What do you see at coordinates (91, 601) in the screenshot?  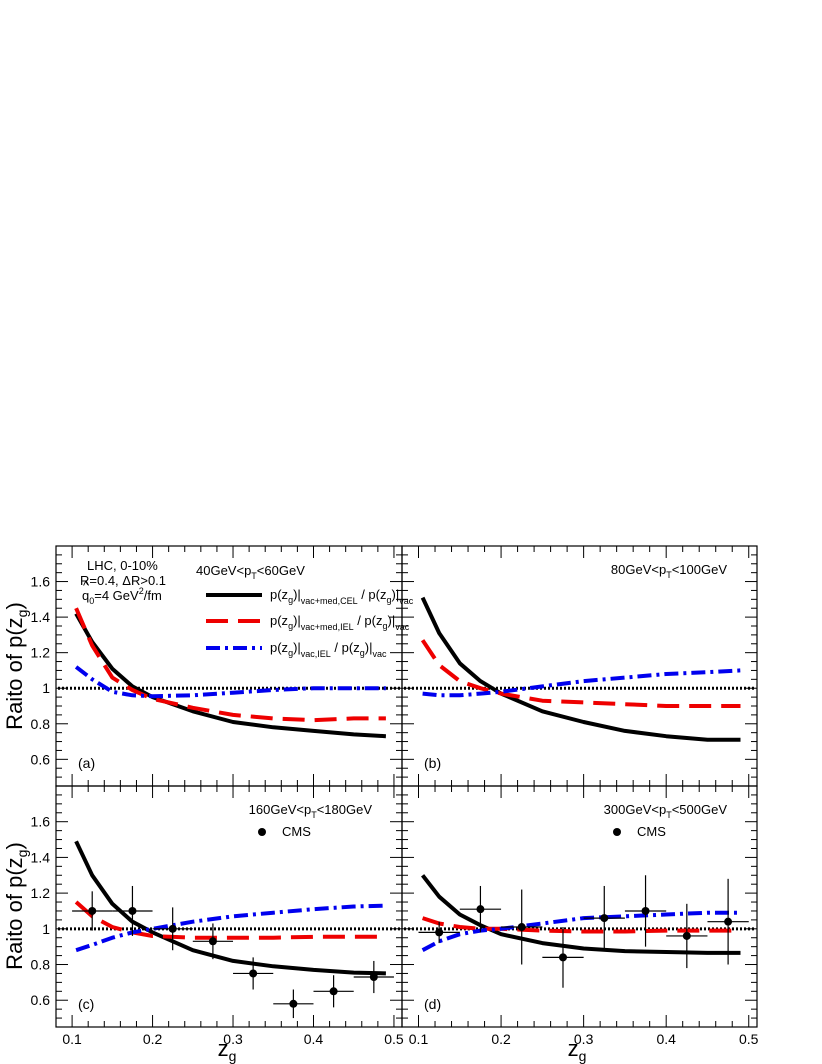 I see `q-subscript: 0` at bounding box center [91, 601].